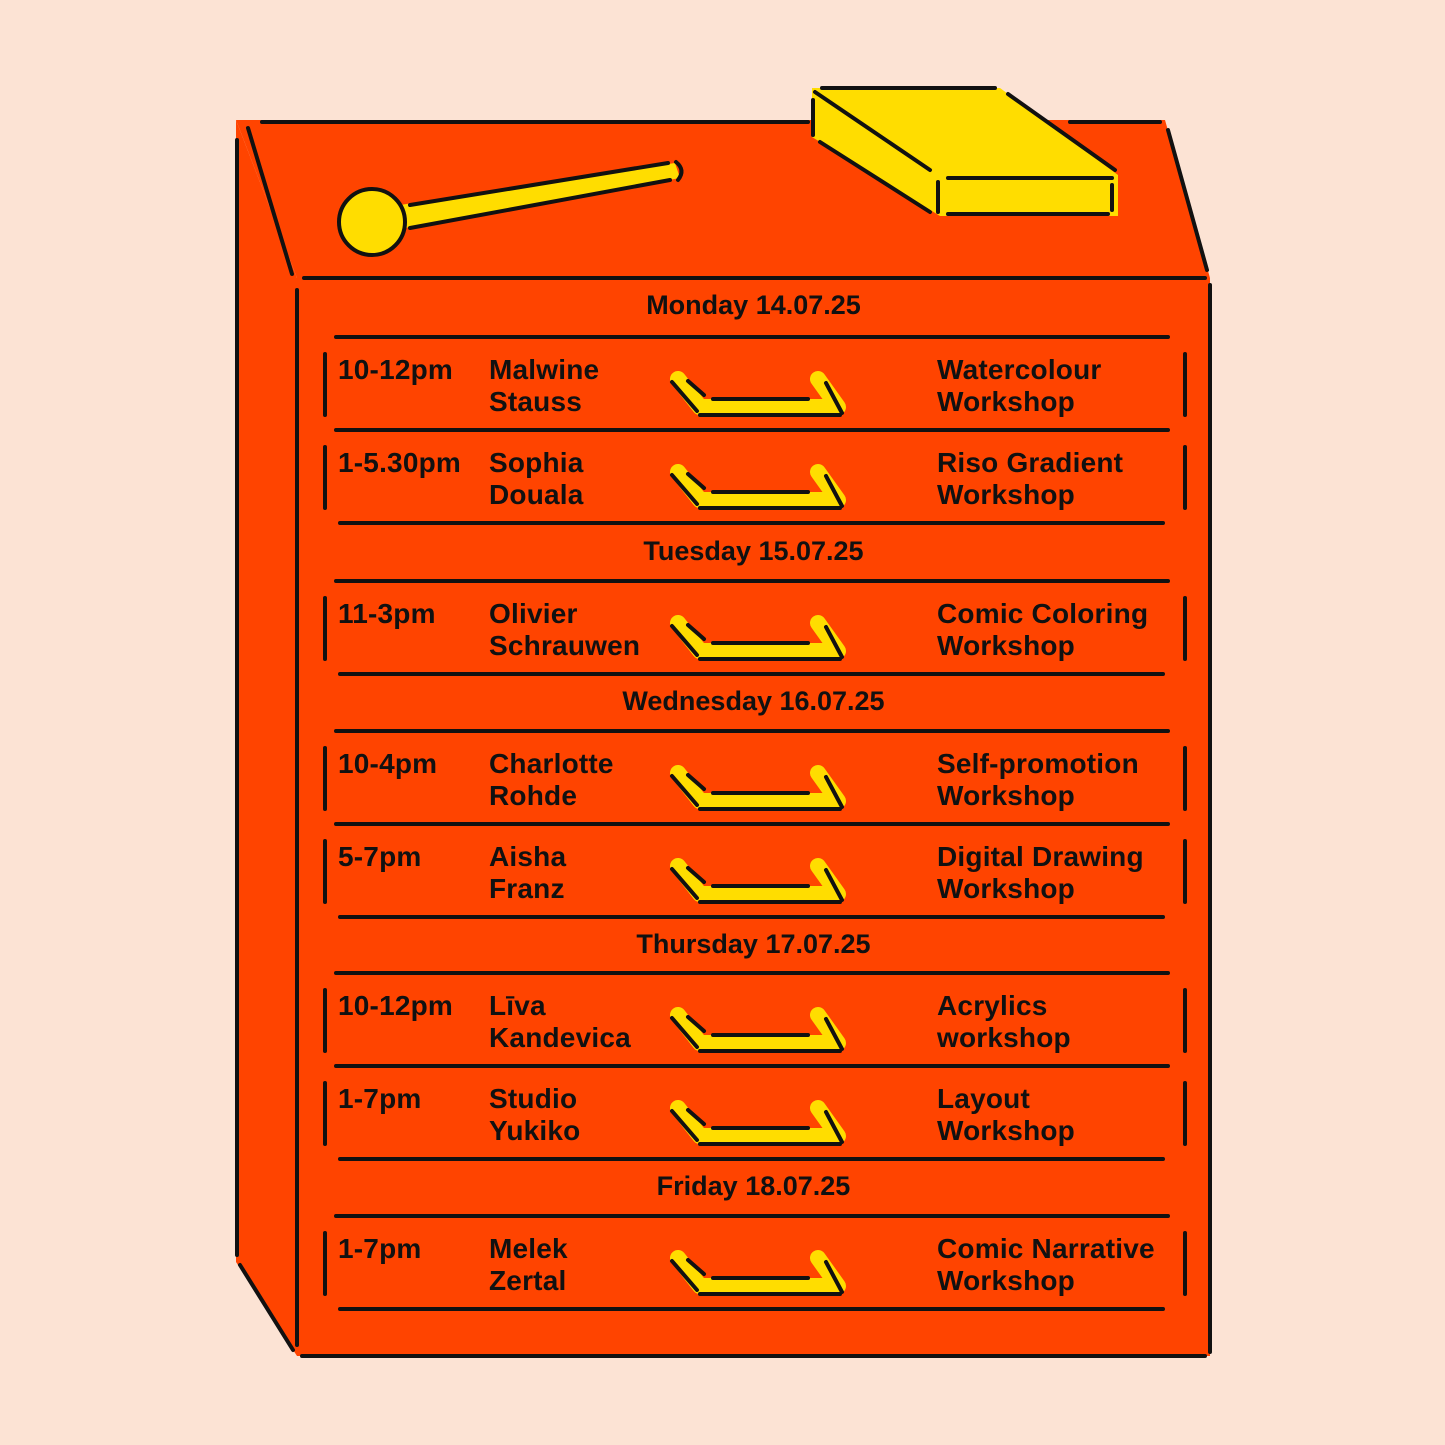 This screenshot has height=1445, width=1445. I want to click on day-heading: Friday 18.07.25, so click(753, 1186).